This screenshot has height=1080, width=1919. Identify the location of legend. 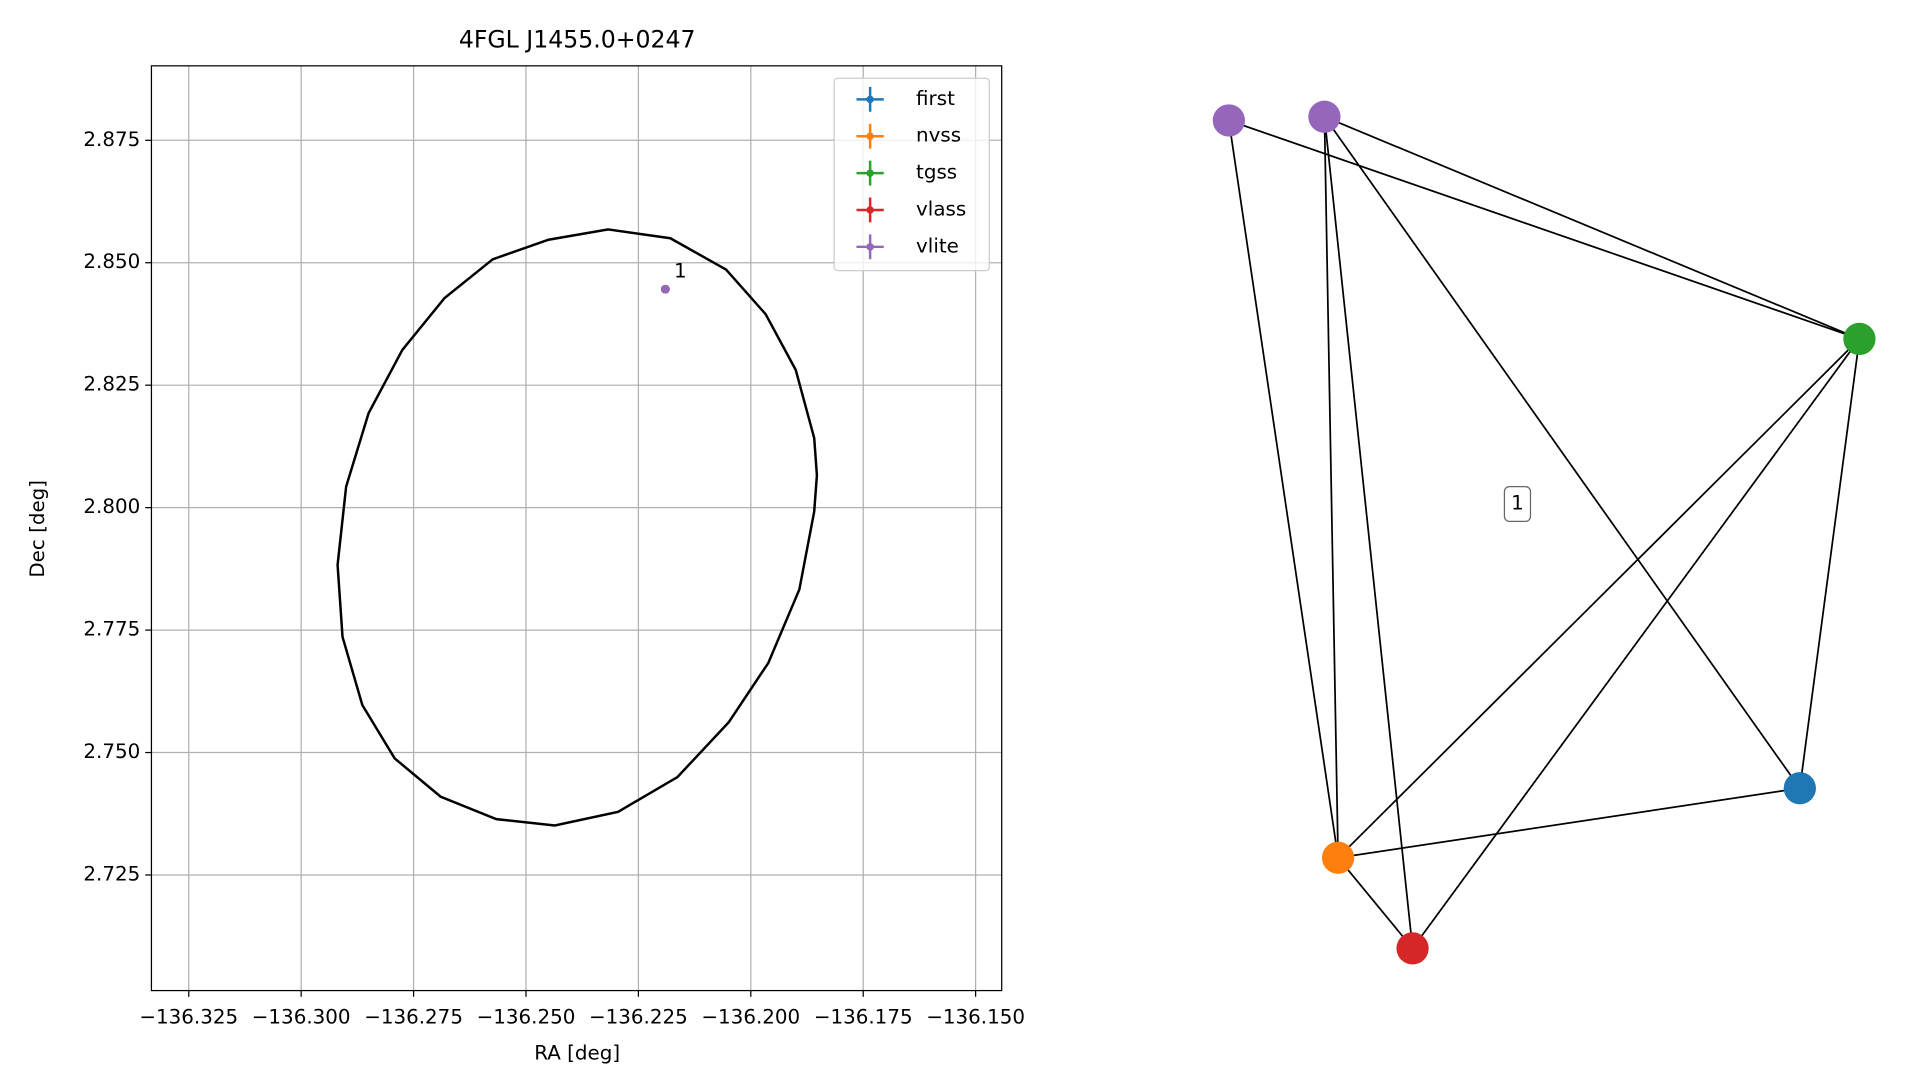
(911, 174).